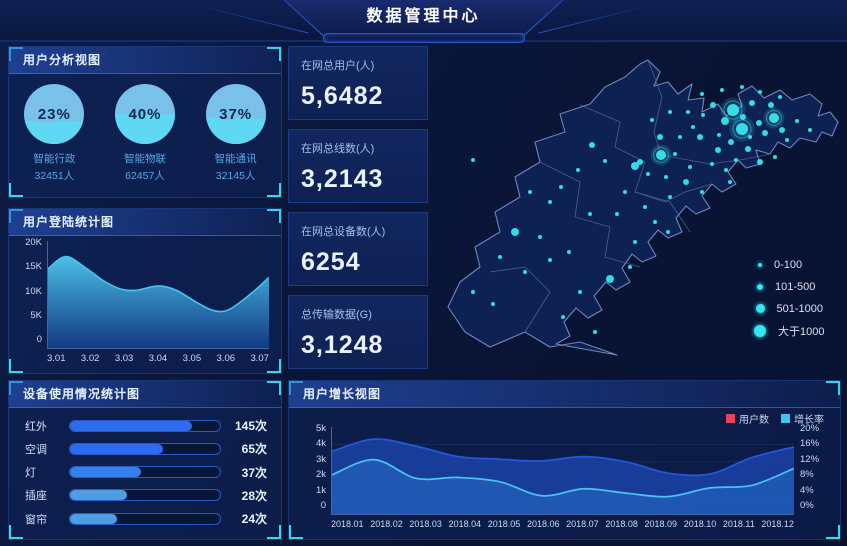  I want to click on panel-title: 用户登陆统计图, so click(145, 222).